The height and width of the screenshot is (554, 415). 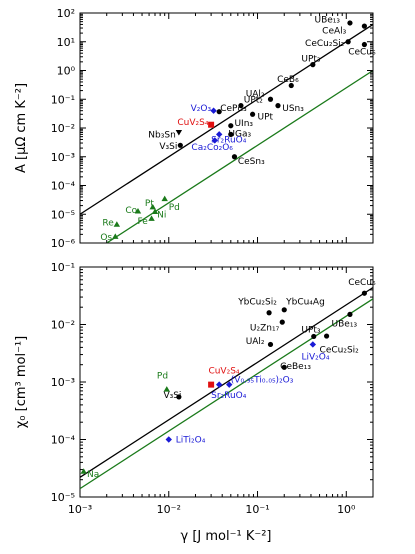 What do you see at coordinates (21, 128) in the screenshot?
I see `panel-a-y-axis-title: A [μΩ cm K⁻²]` at bounding box center [21, 128].